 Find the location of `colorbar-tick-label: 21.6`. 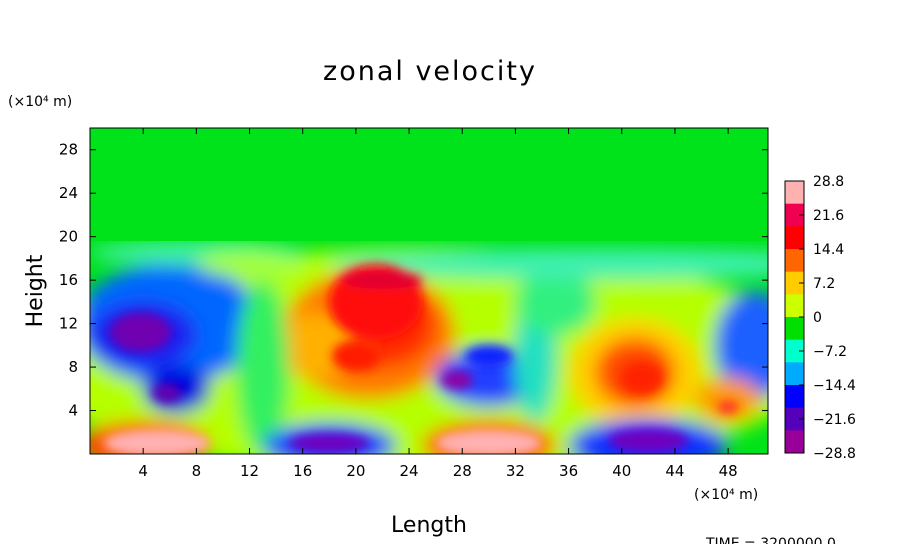

colorbar-tick-label: 21.6 is located at coordinates (828, 216).